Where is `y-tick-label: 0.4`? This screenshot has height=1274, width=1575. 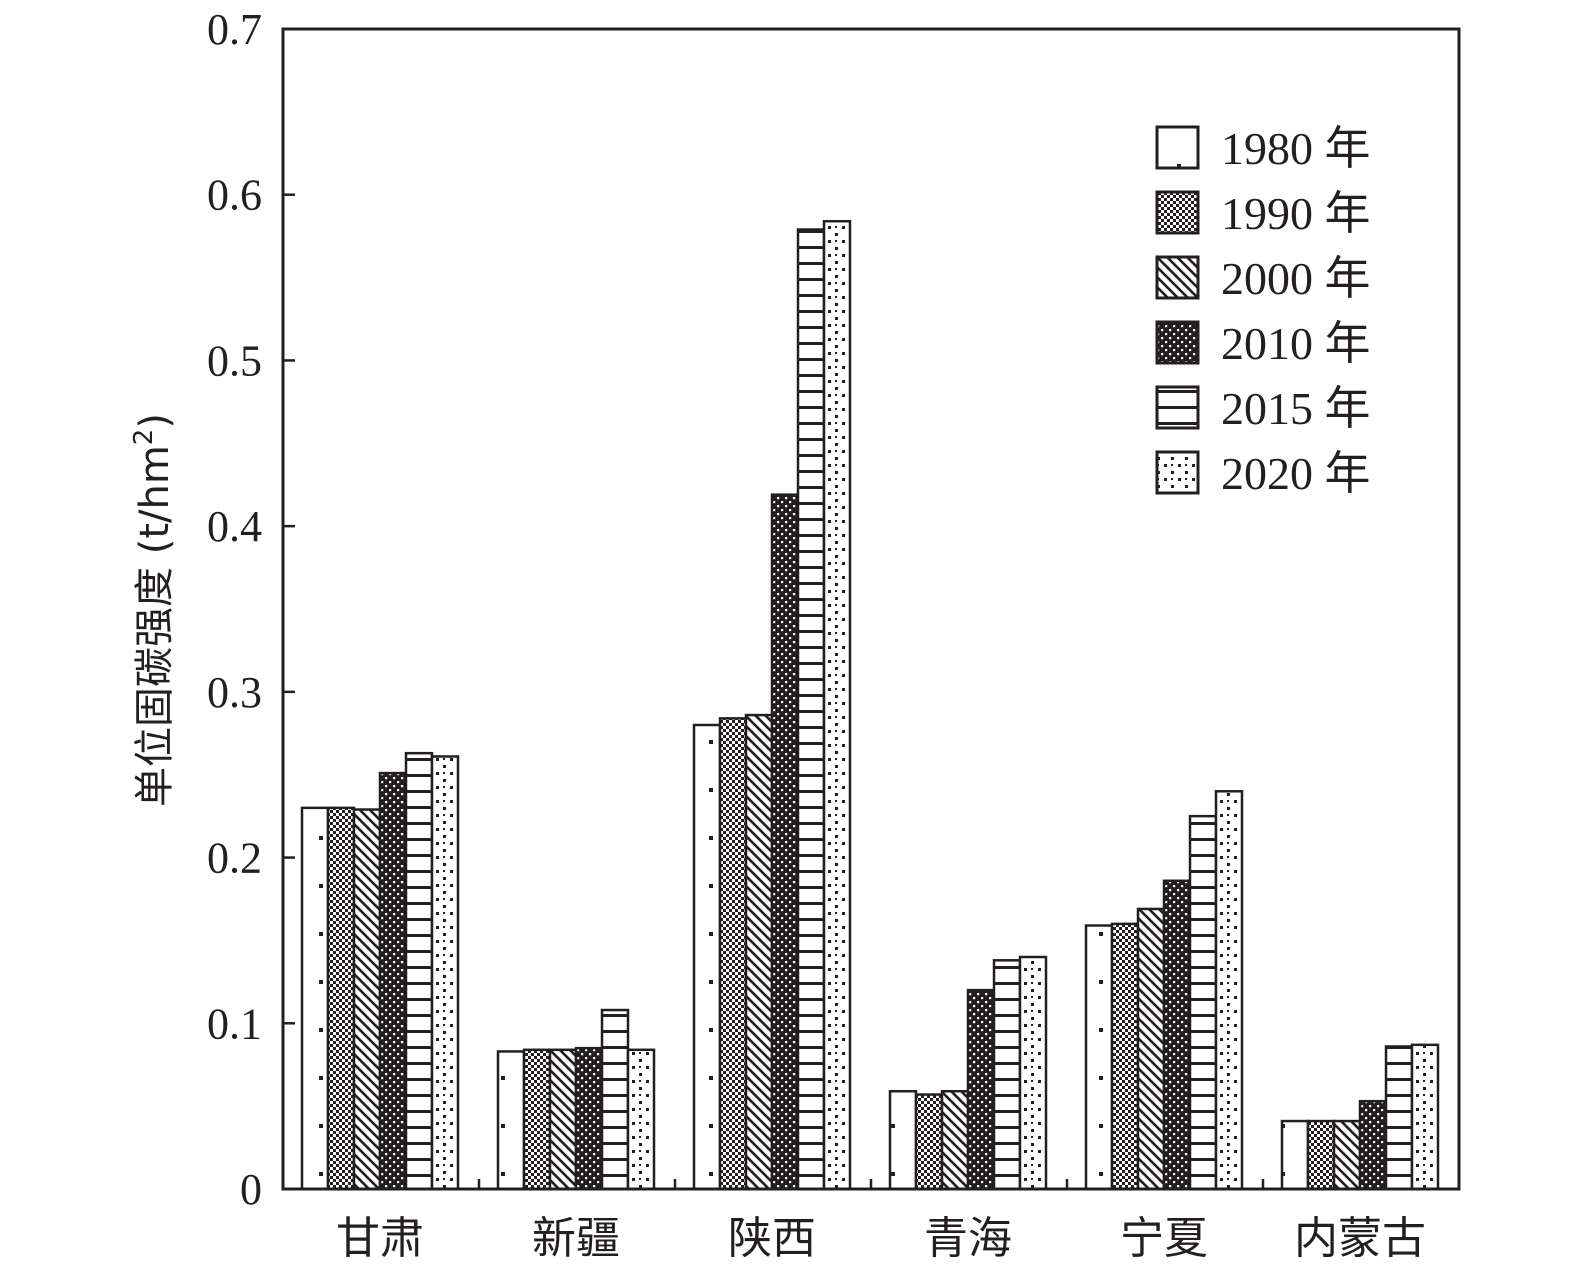 y-tick-label: 0.4 is located at coordinates (234, 526).